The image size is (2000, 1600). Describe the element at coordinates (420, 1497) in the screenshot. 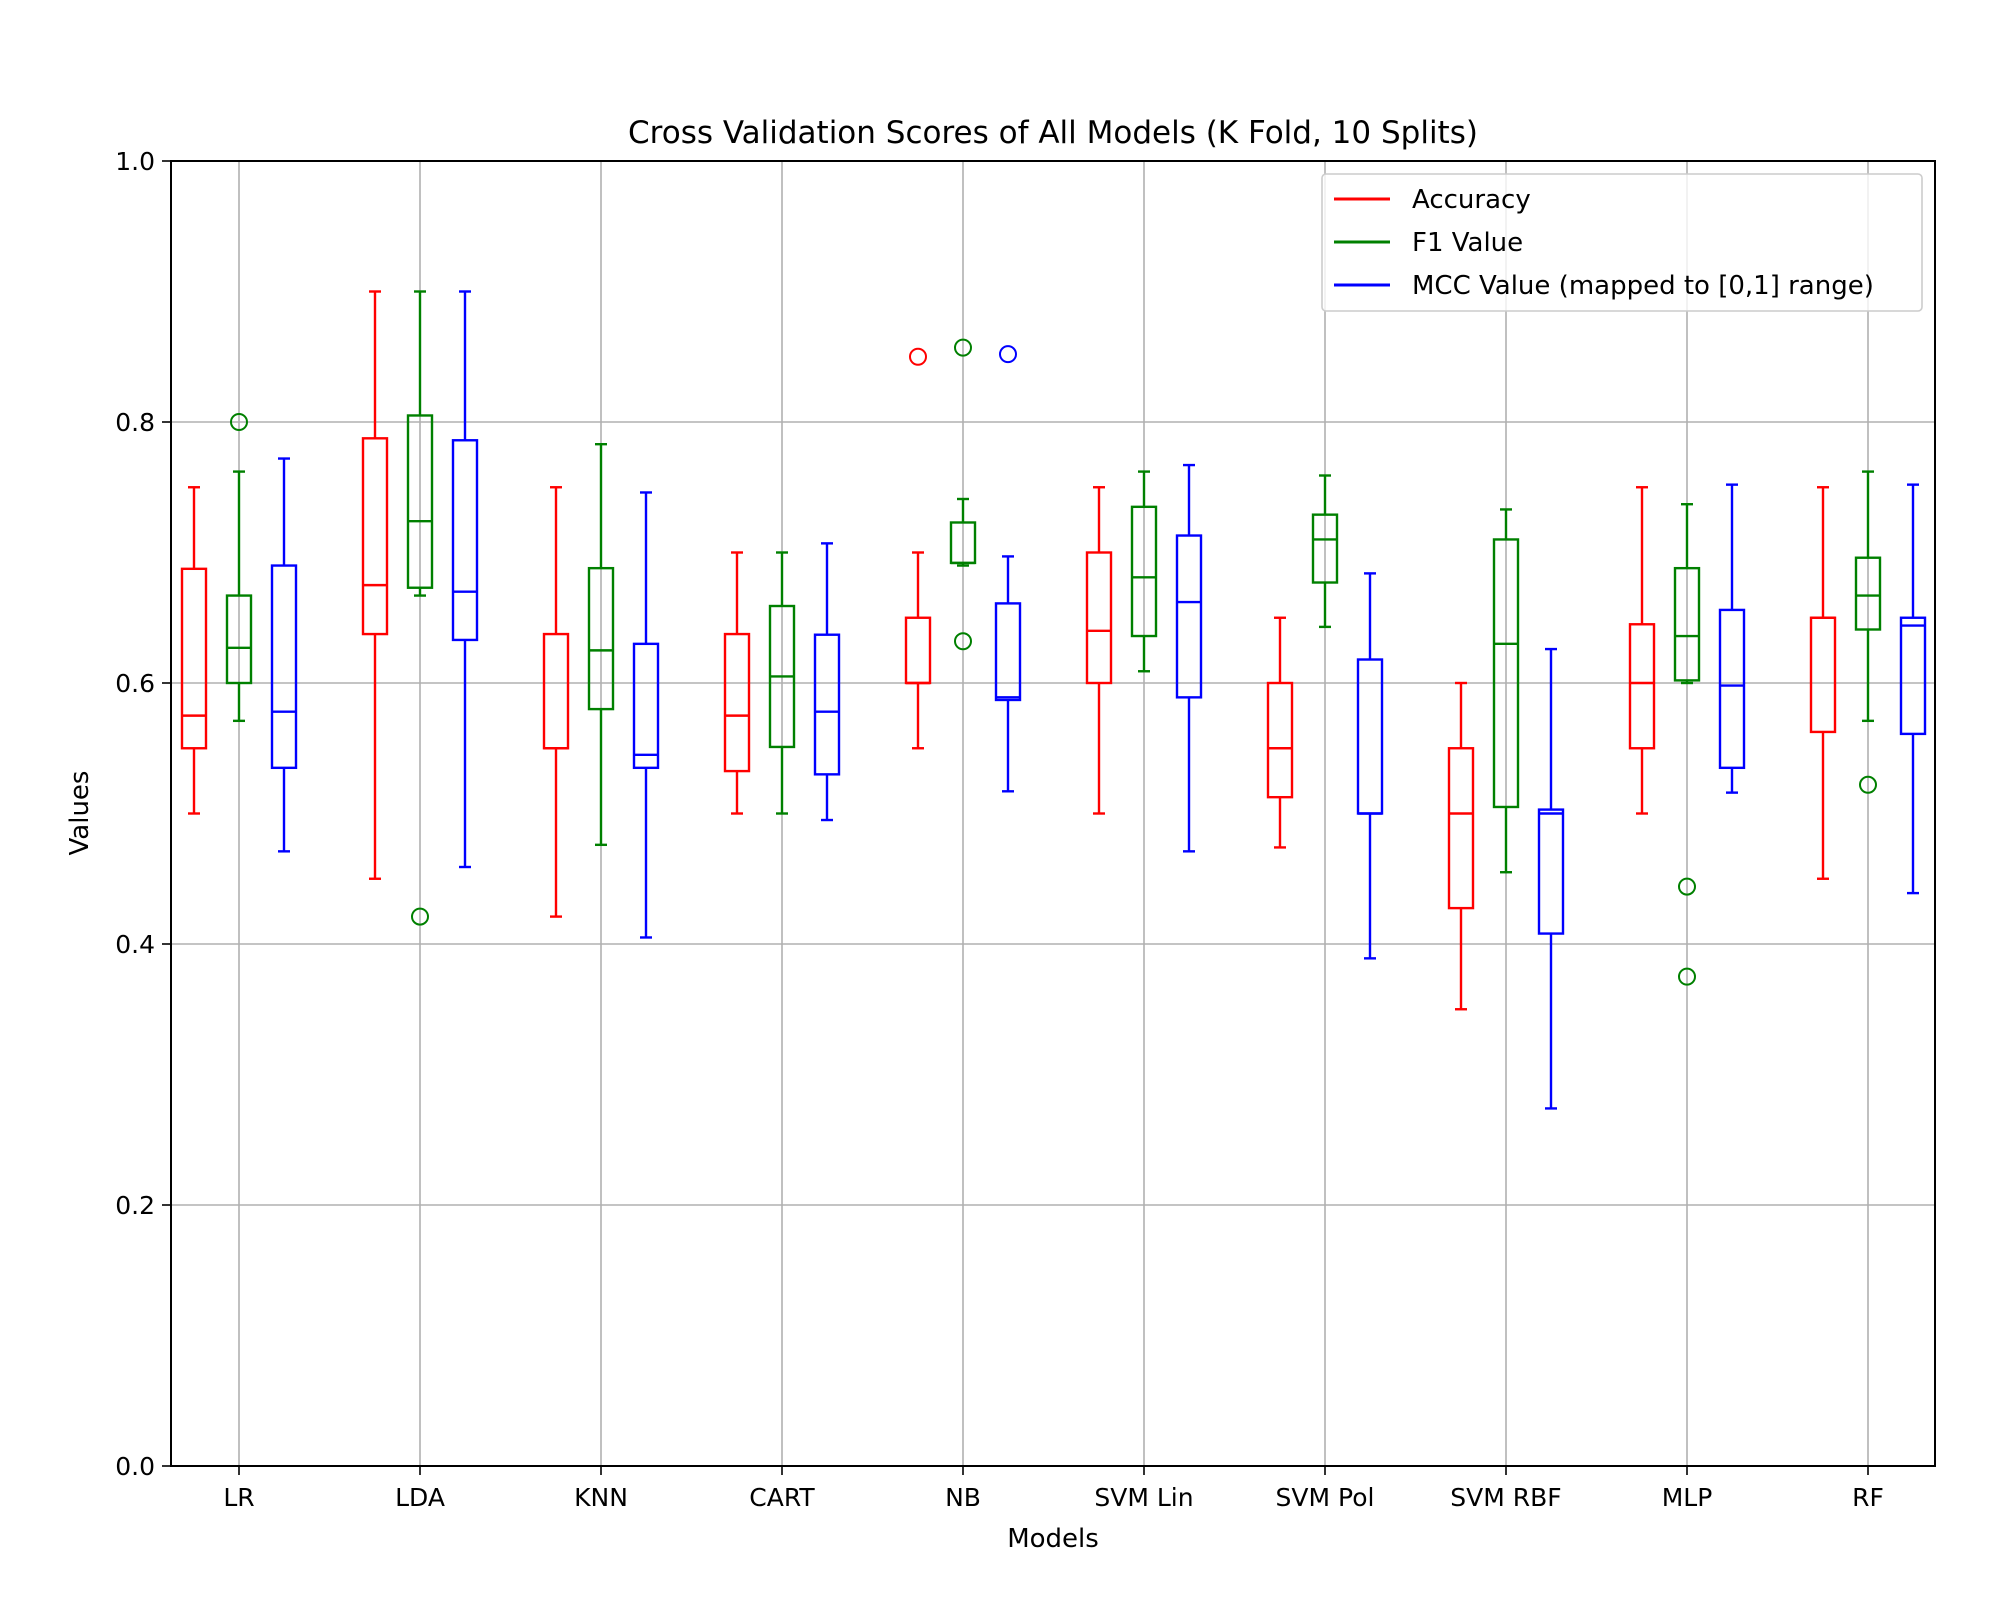

I see `x-tick-label: LDA` at that location.